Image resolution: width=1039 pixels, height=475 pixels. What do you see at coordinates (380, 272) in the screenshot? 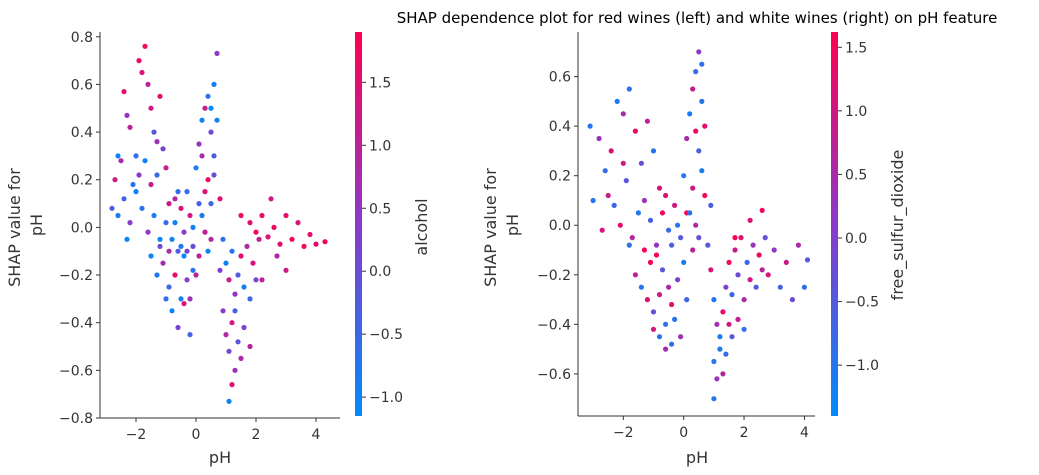
I see `left-colorbar-tick-label-2: 0.0` at bounding box center [380, 272].